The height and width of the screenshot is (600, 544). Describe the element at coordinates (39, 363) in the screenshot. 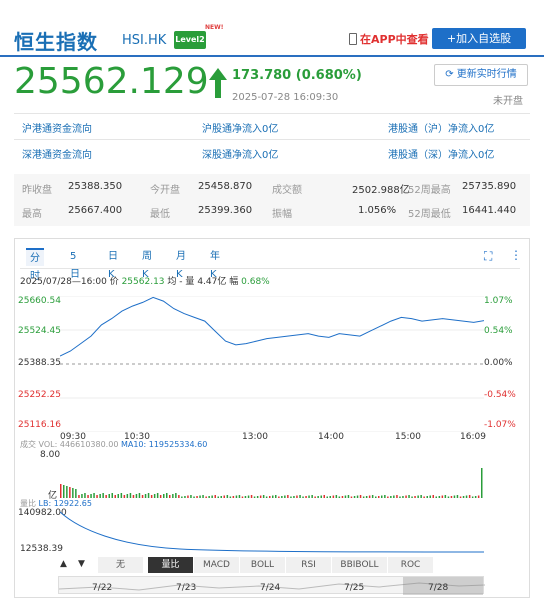

I see `y-tick: 25388.35` at that location.